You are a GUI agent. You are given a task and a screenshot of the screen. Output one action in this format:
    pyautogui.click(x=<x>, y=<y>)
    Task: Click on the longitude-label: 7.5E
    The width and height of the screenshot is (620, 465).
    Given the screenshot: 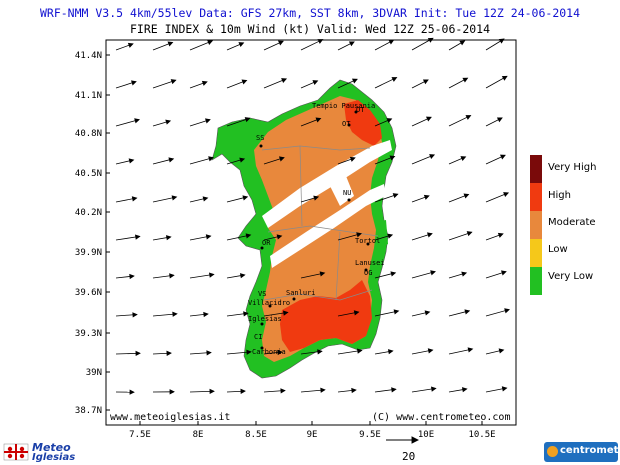 What is the action you would take?
    pyautogui.click(x=140, y=435)
    